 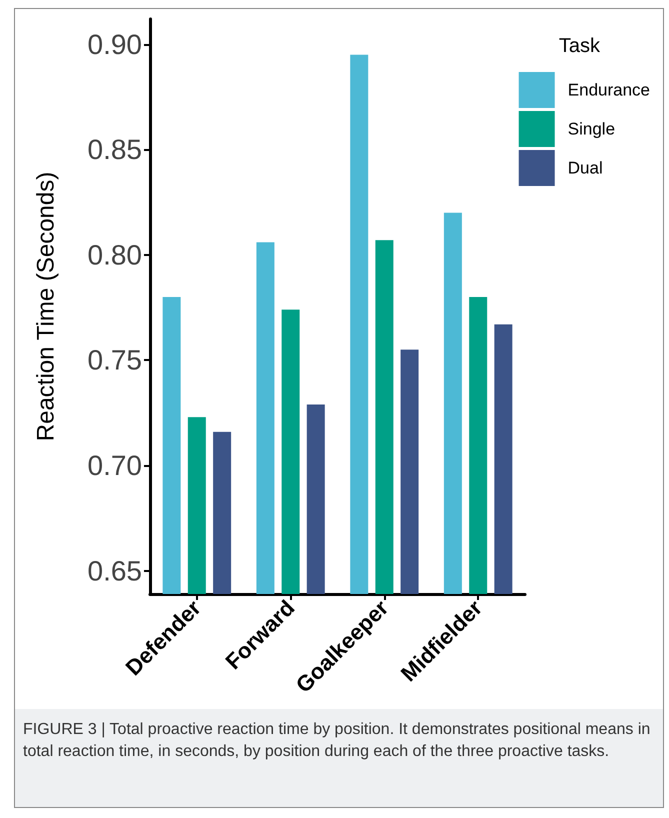 I want to click on y-tick-label: 0.65, so click(x=115, y=570).